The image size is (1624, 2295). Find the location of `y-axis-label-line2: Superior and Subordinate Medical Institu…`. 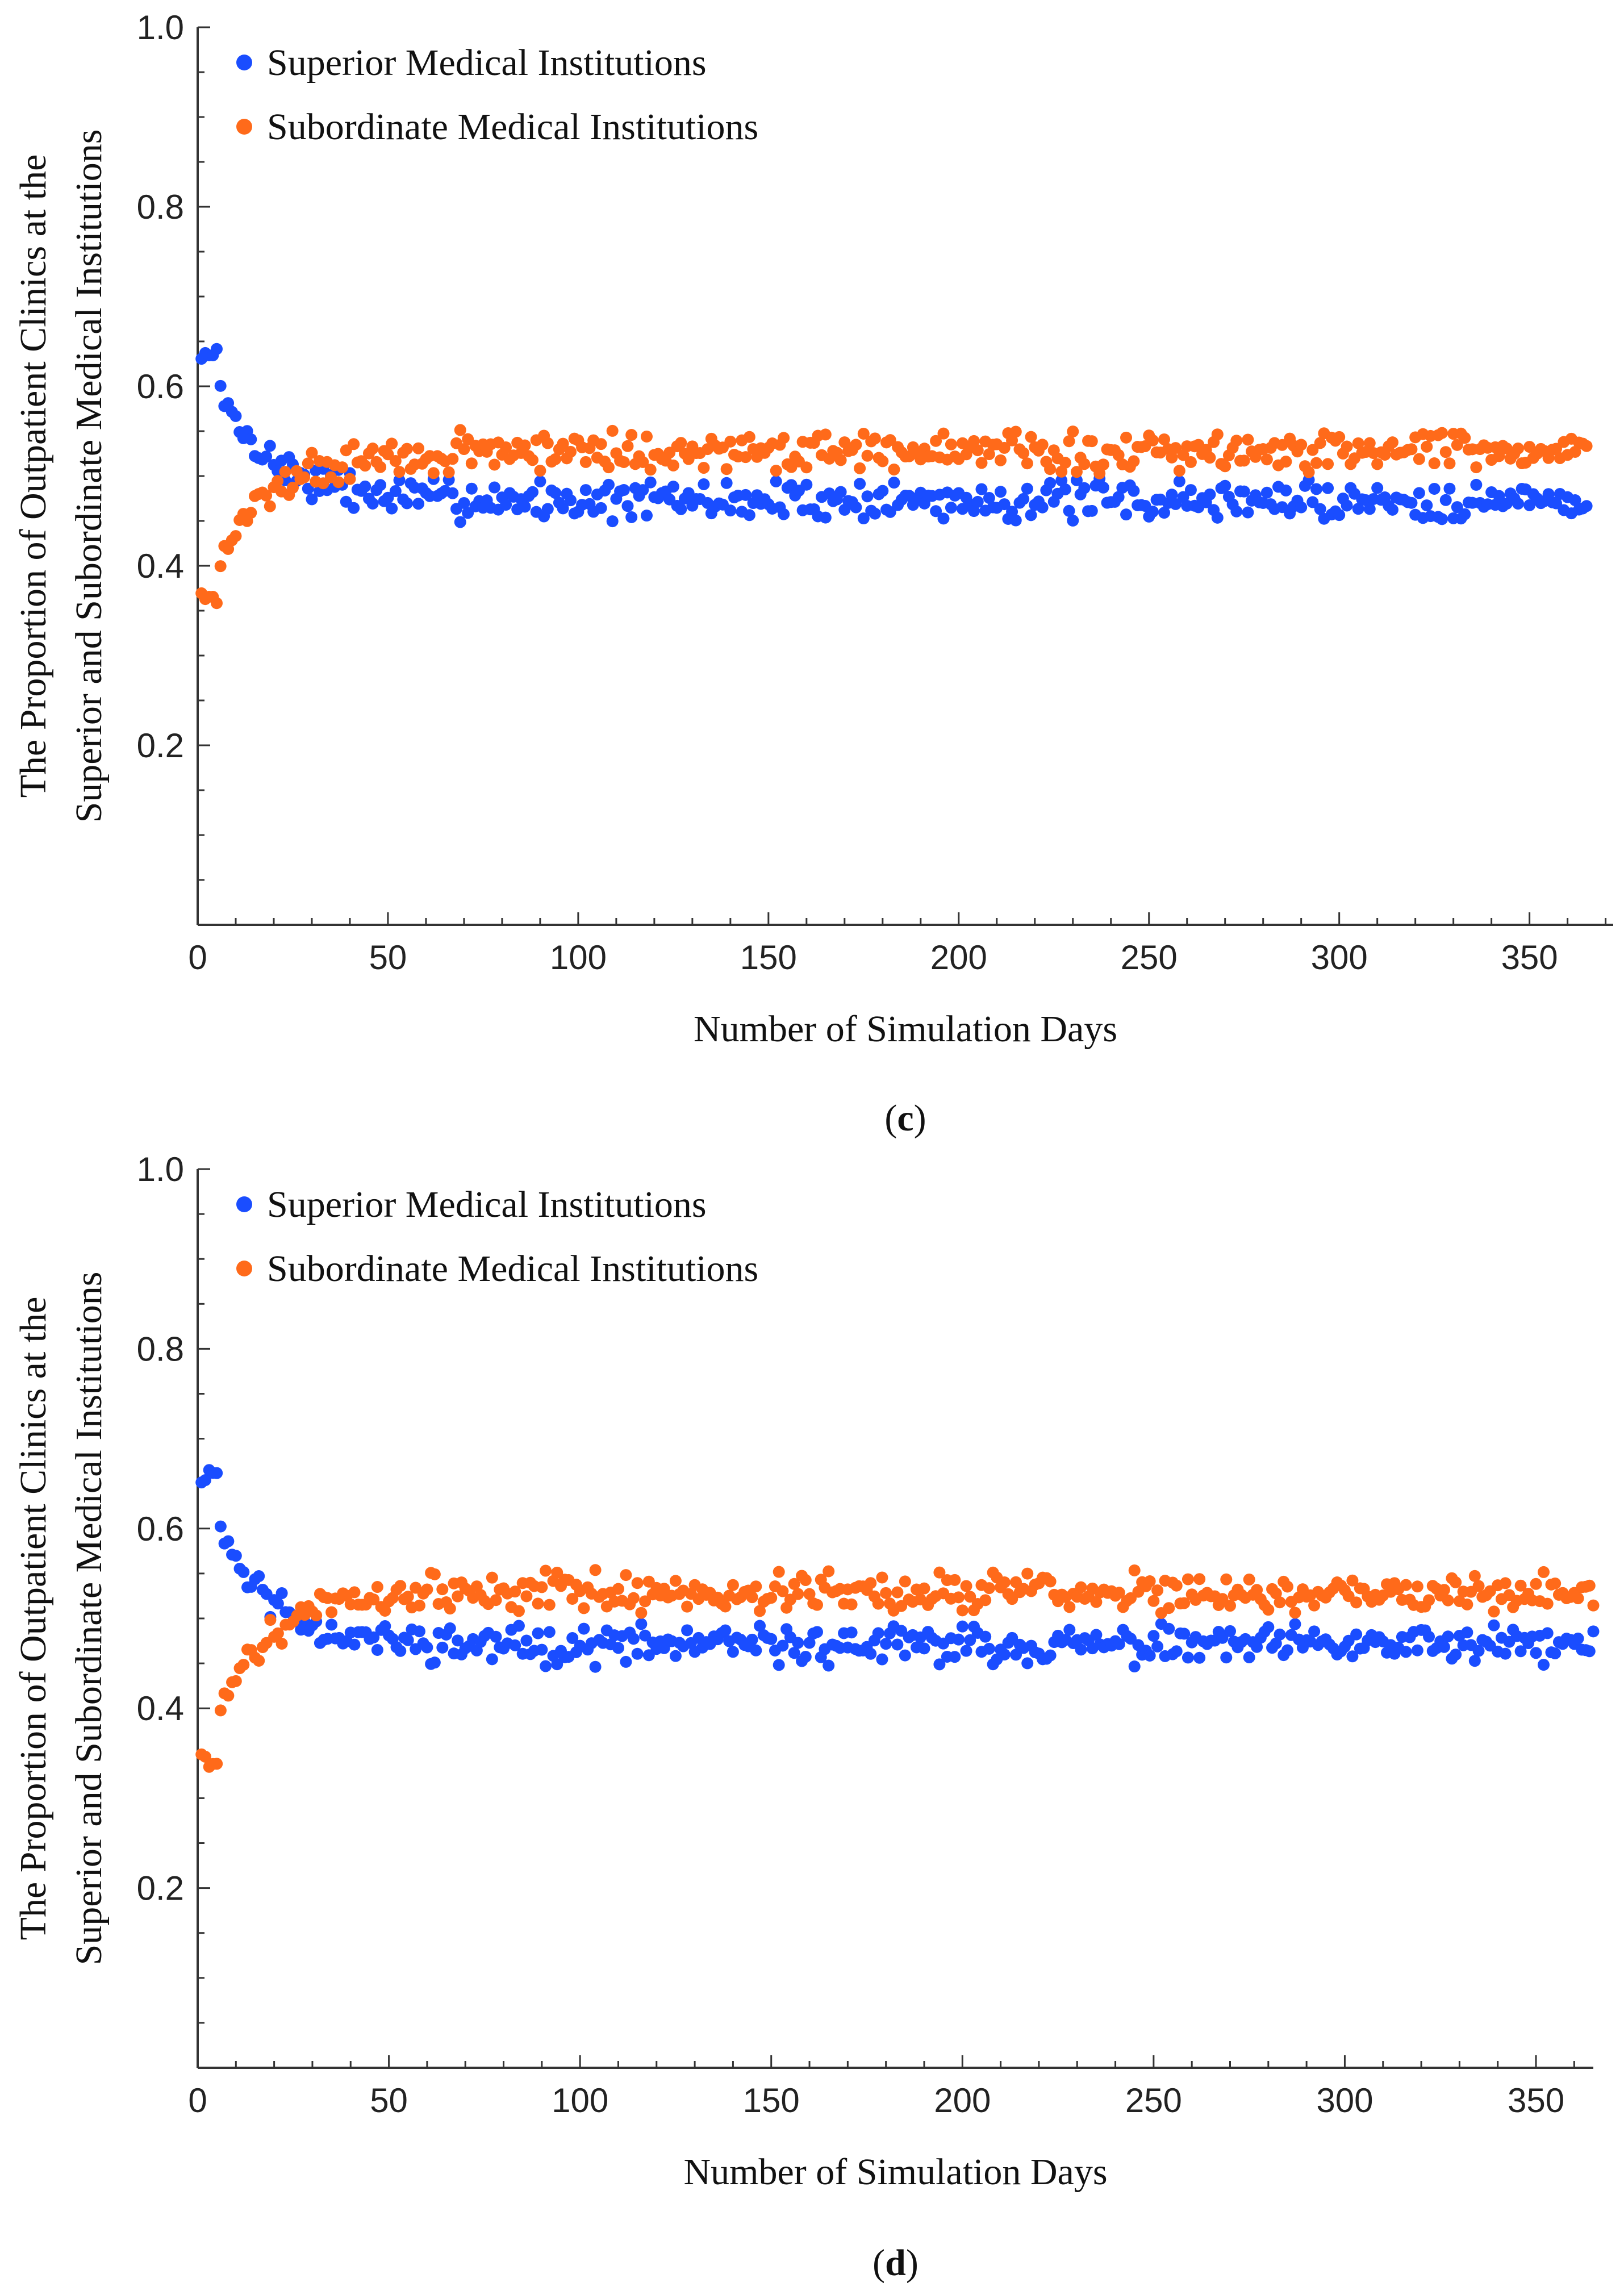

y-axis-label-line2: Superior and Subordinate Medical Institu… is located at coordinates (89, 1619).